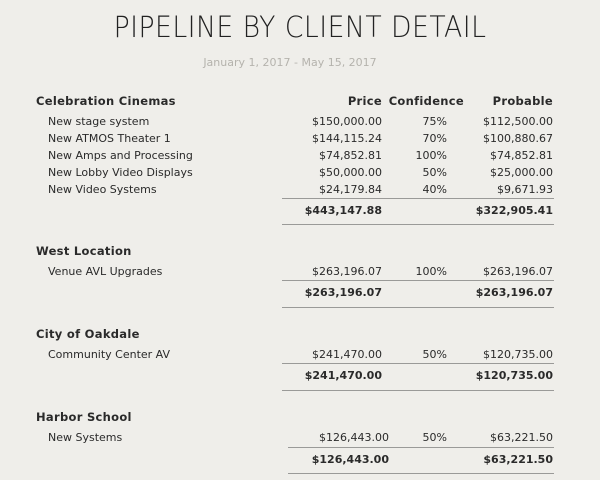  I want to click on subtotal-row: $263,196.07 $263,196.07, so click(300, 294).